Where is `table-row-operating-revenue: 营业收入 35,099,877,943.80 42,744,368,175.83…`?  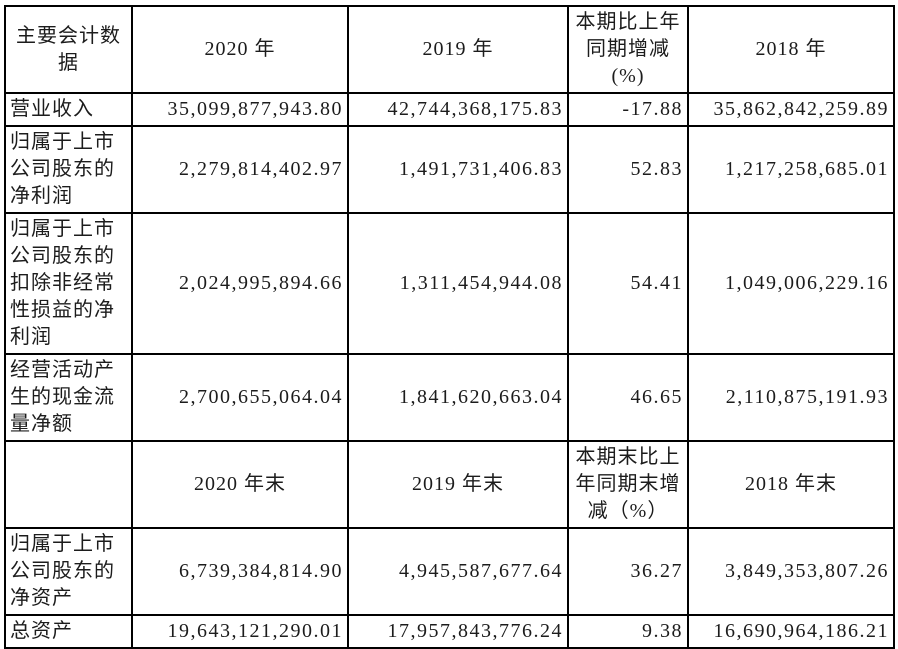
table-row-operating-revenue: 营业收入 35,099,877,943.80 42,744,368,175.83… is located at coordinates (449, 109).